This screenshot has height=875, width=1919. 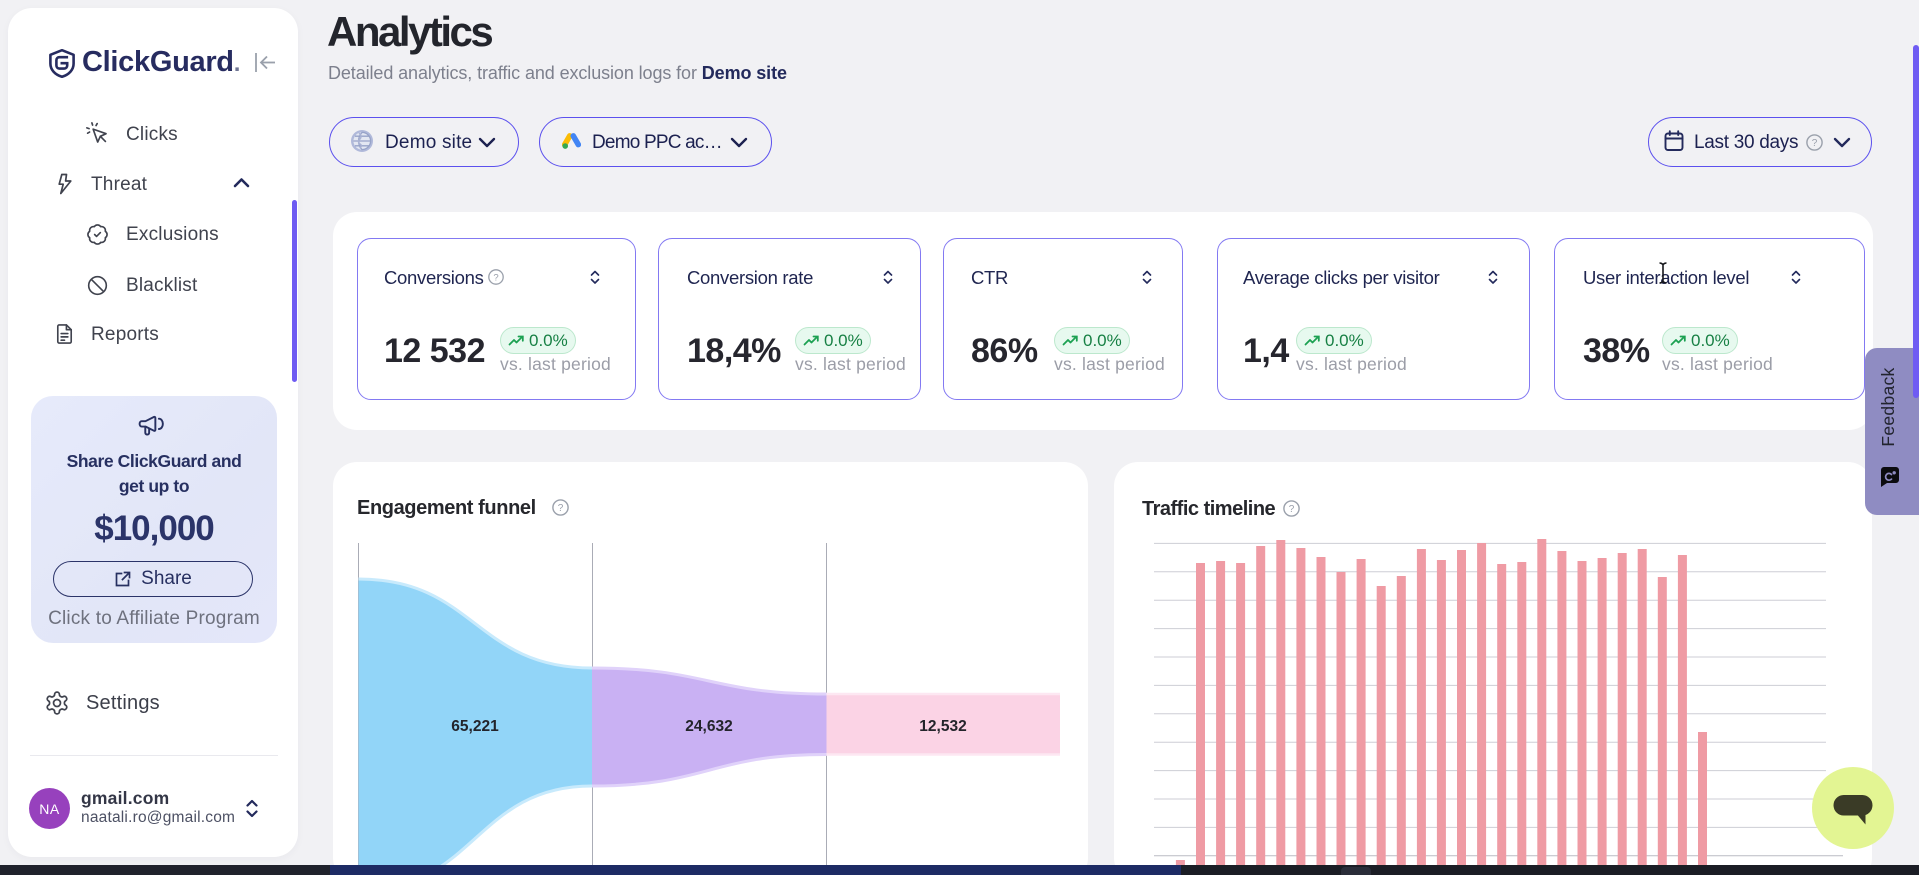 I want to click on svg-text: 65,221, so click(x=475, y=726).